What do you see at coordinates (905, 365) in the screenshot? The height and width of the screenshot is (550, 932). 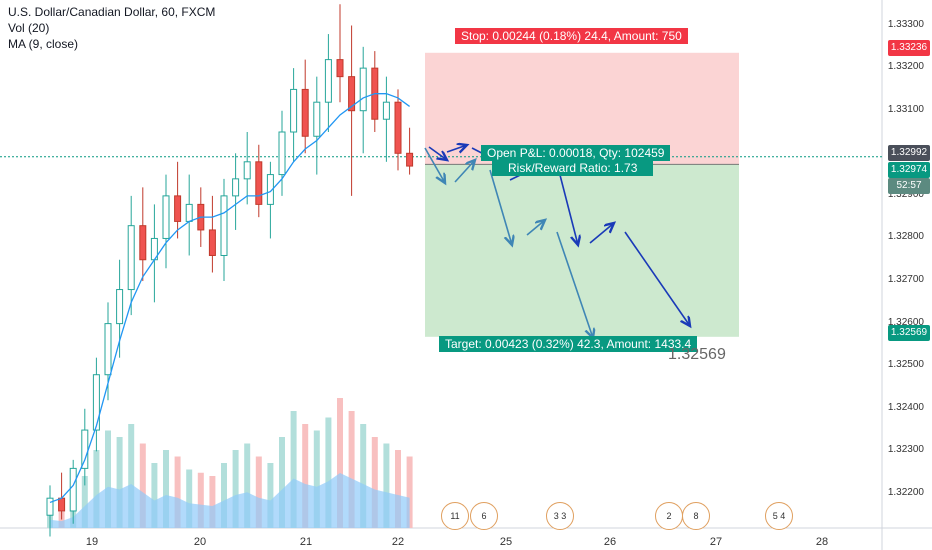 I see `price-tick-label: 1.32500` at bounding box center [905, 365].